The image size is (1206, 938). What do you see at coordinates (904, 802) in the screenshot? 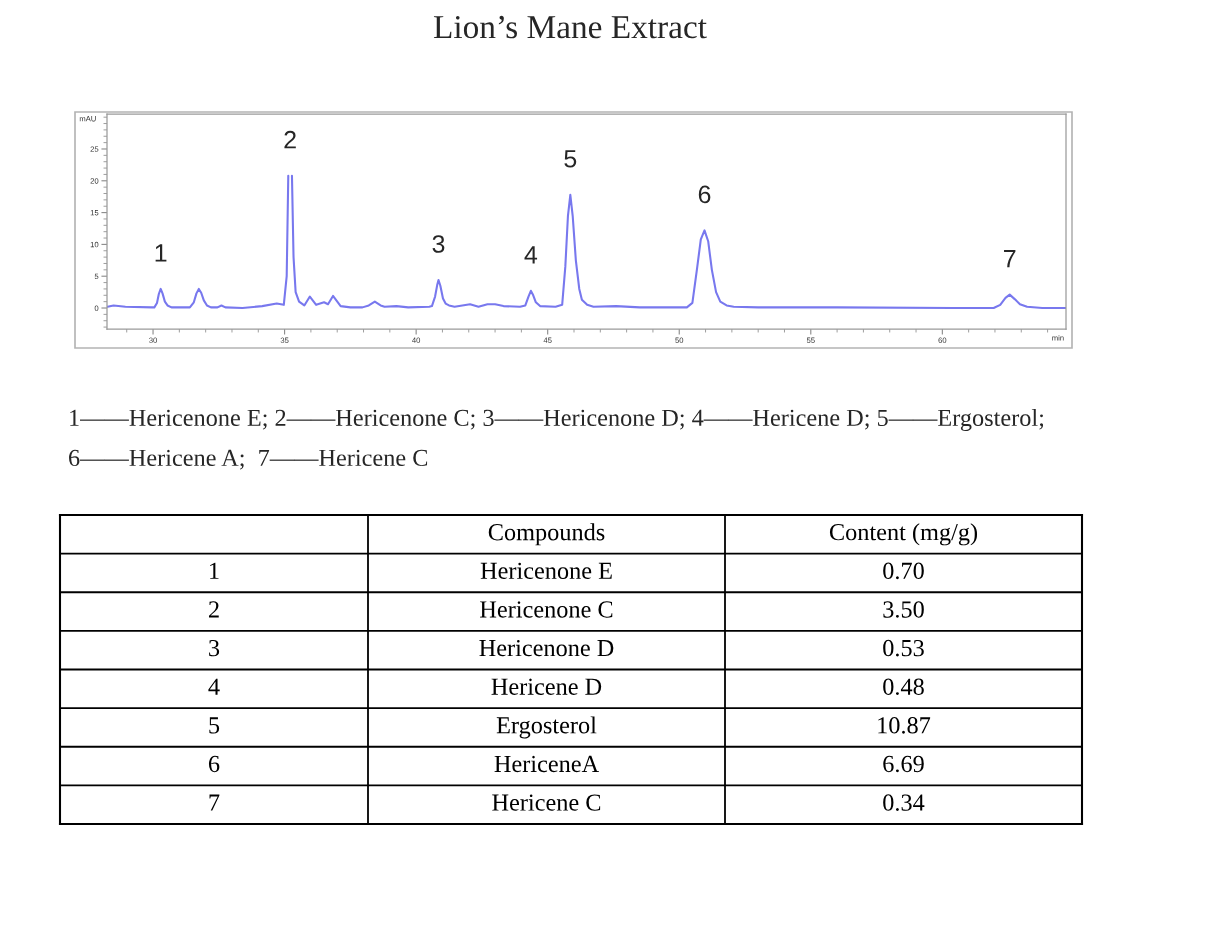
I see `data-label: 0.34` at bounding box center [904, 802].